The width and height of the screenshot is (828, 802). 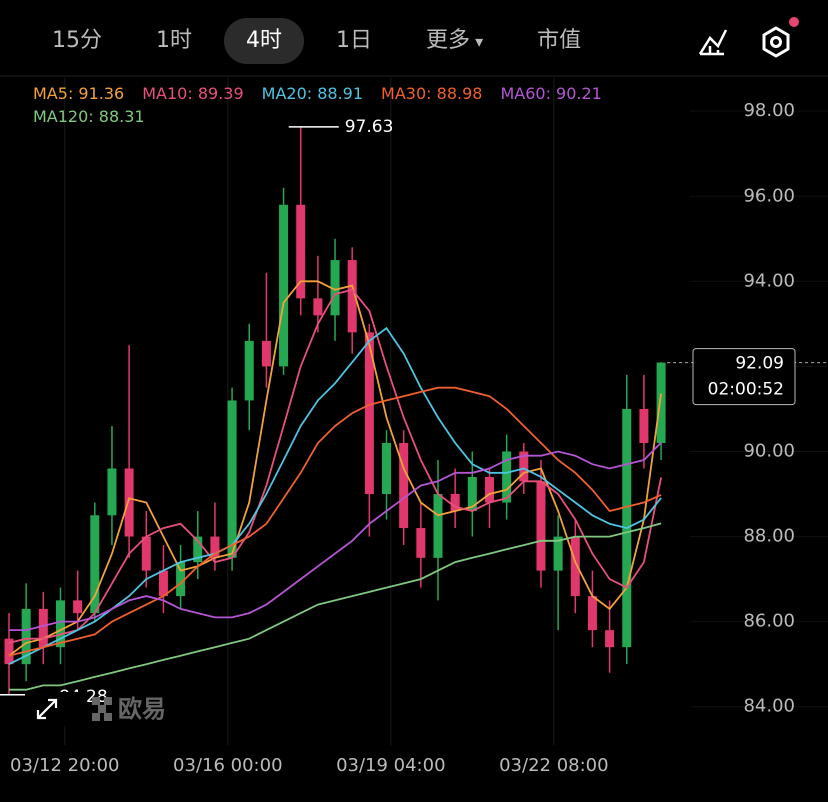 I want to click on expand-icon, so click(x=58, y=709).